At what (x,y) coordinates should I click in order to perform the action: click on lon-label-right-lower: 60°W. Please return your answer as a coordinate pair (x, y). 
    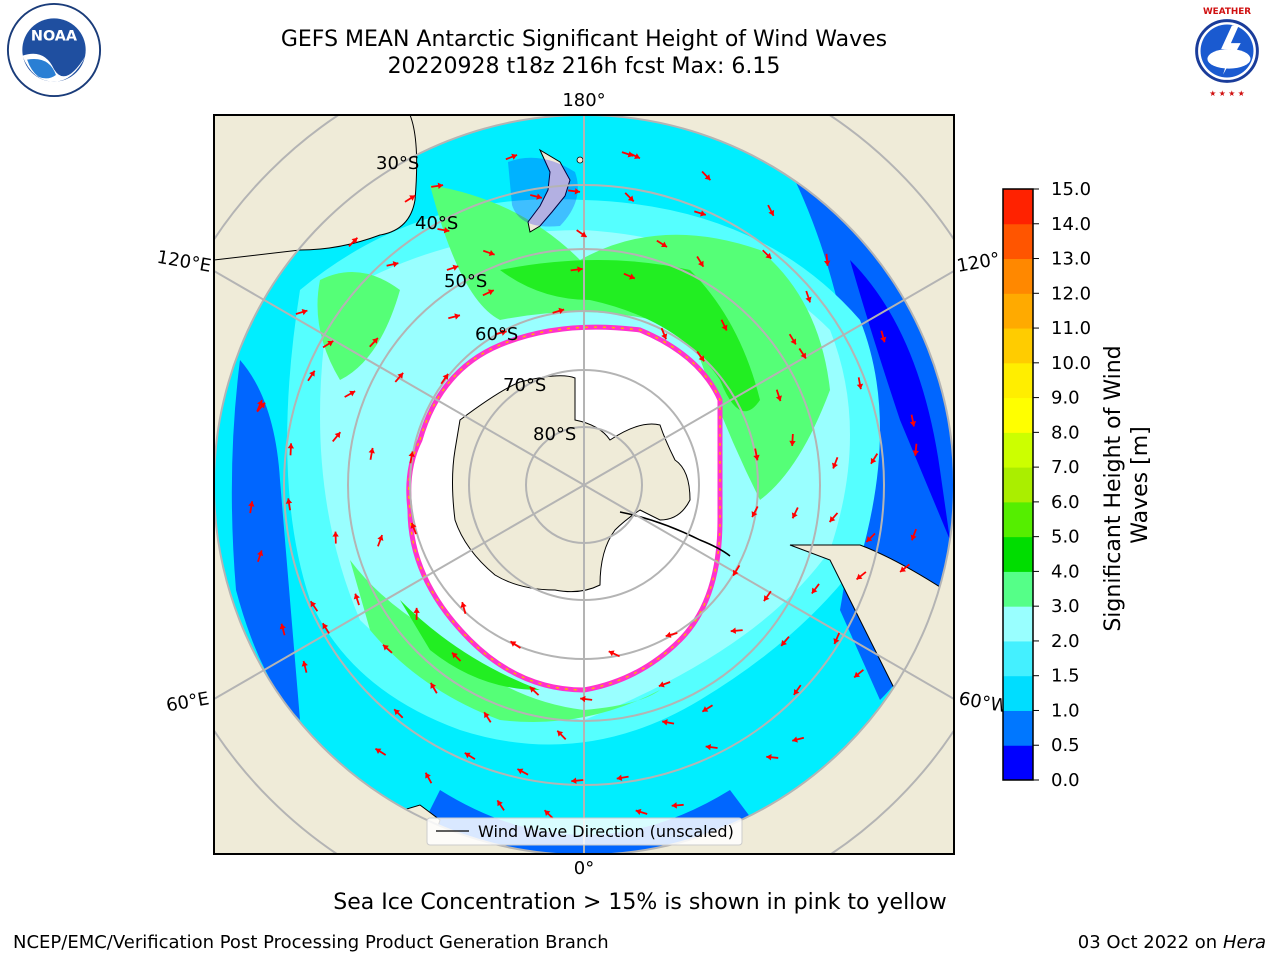
    Looking at the image, I should click on (983, 702).